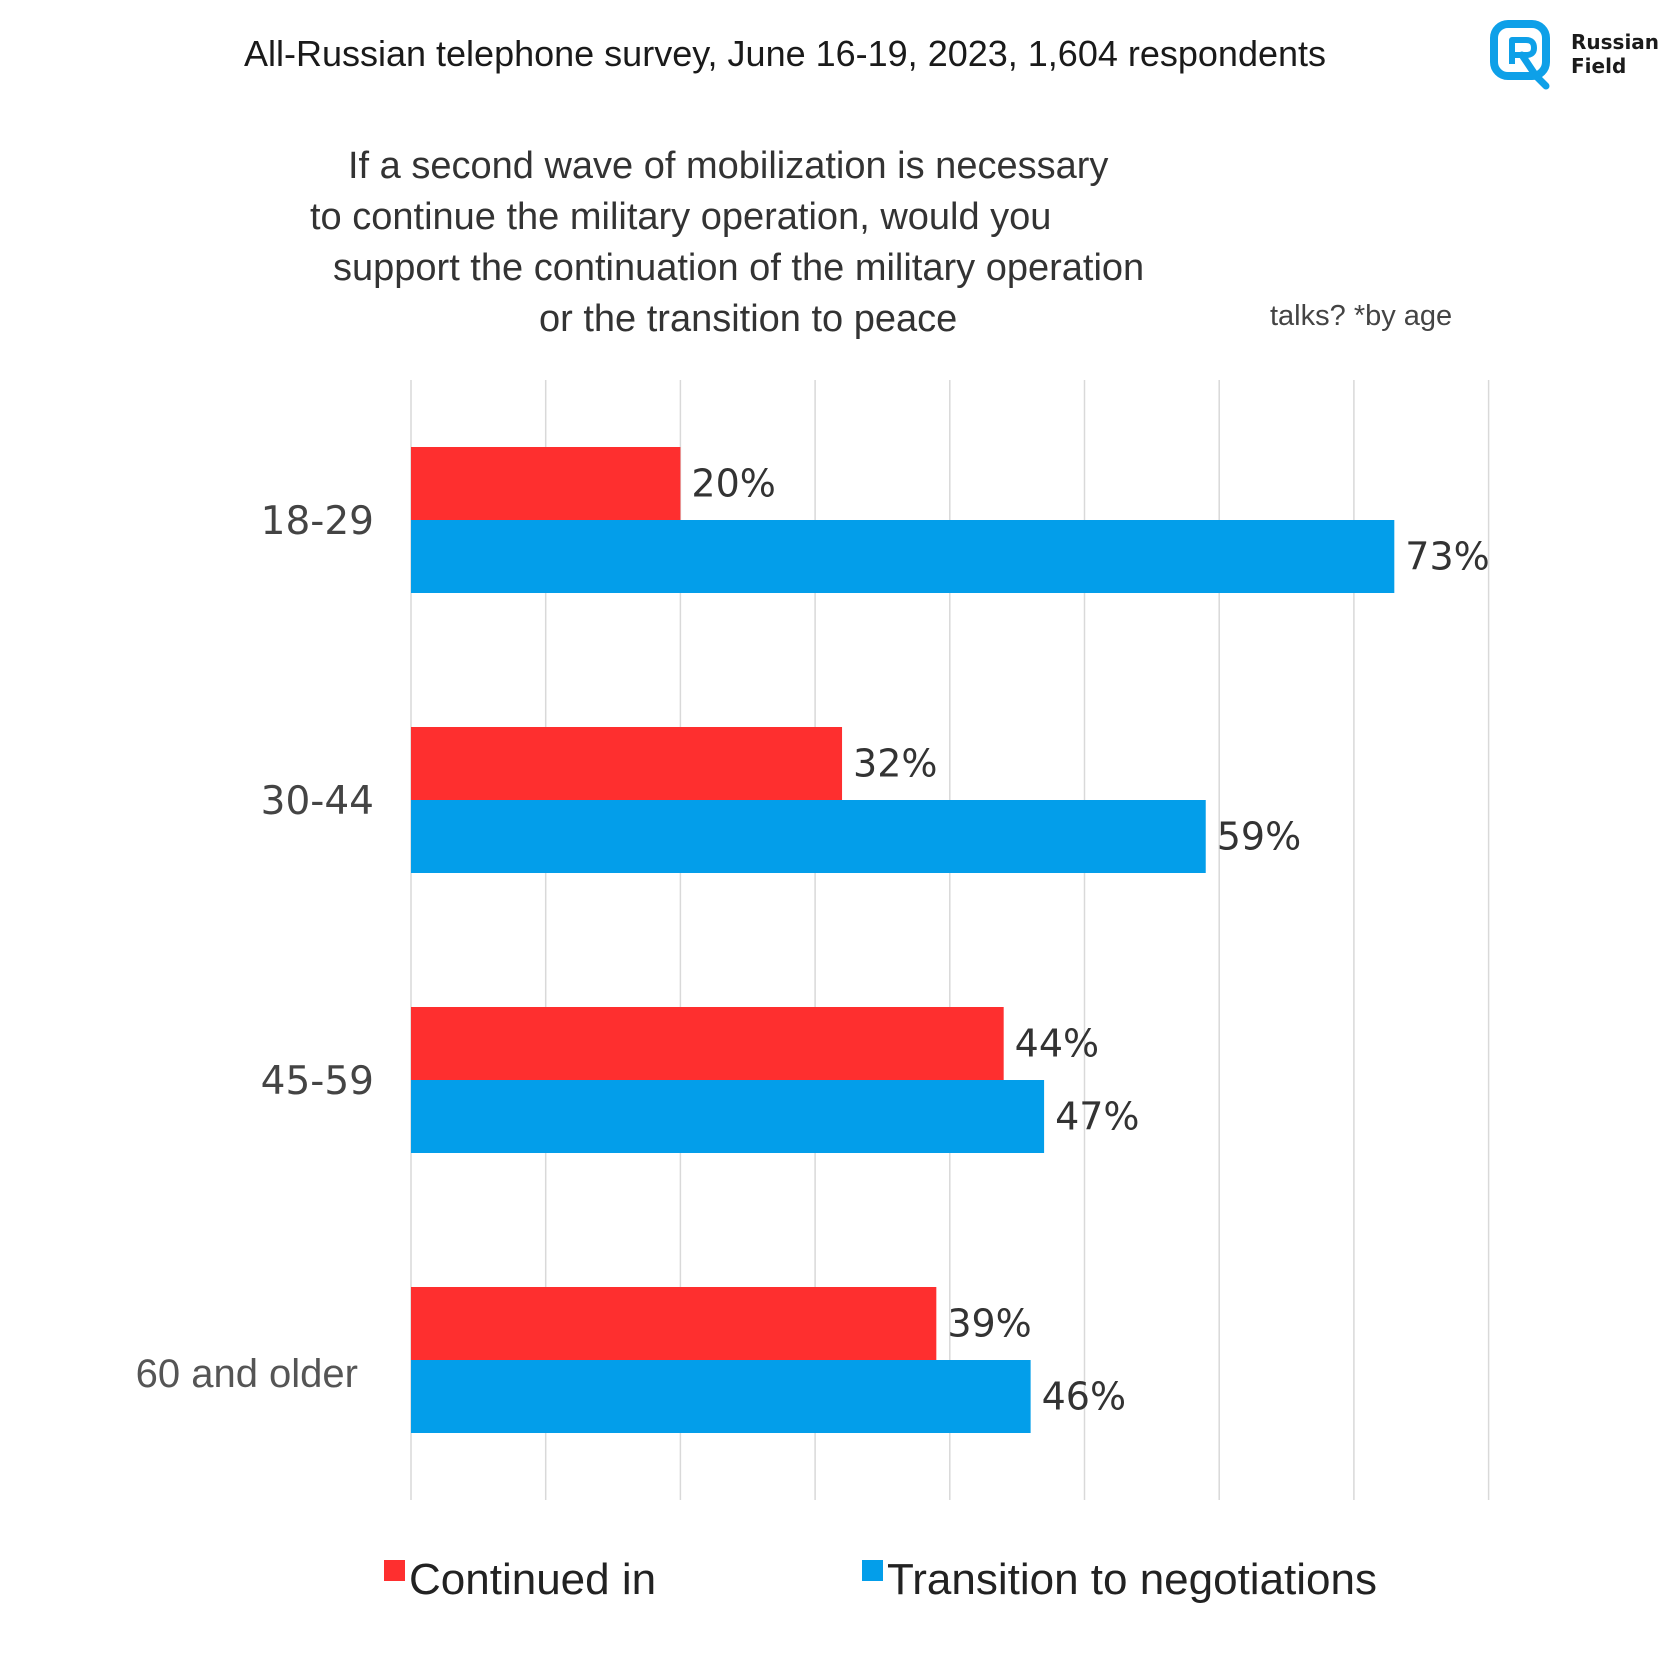  What do you see at coordinates (317, 521) in the screenshot?
I see `category-label: 18-29` at bounding box center [317, 521].